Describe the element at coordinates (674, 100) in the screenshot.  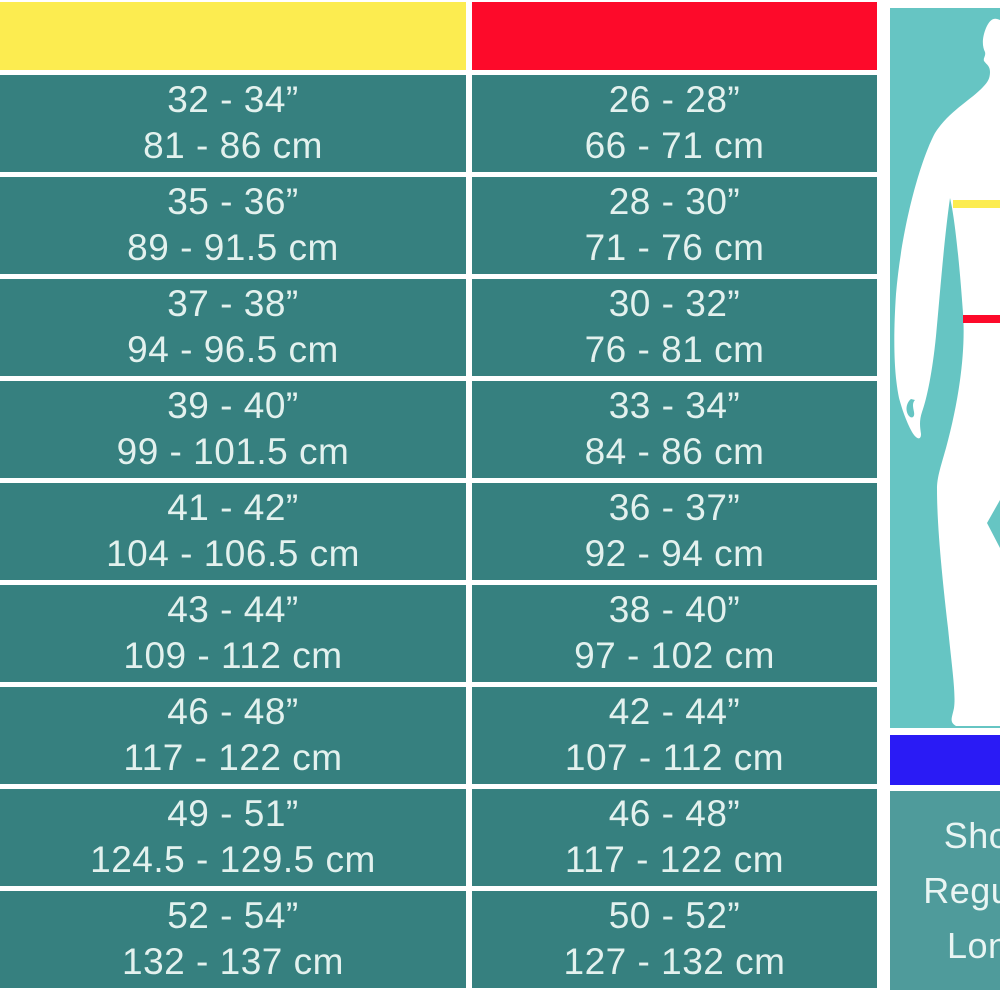
I see `waist-inches: 26 - 28”` at that location.